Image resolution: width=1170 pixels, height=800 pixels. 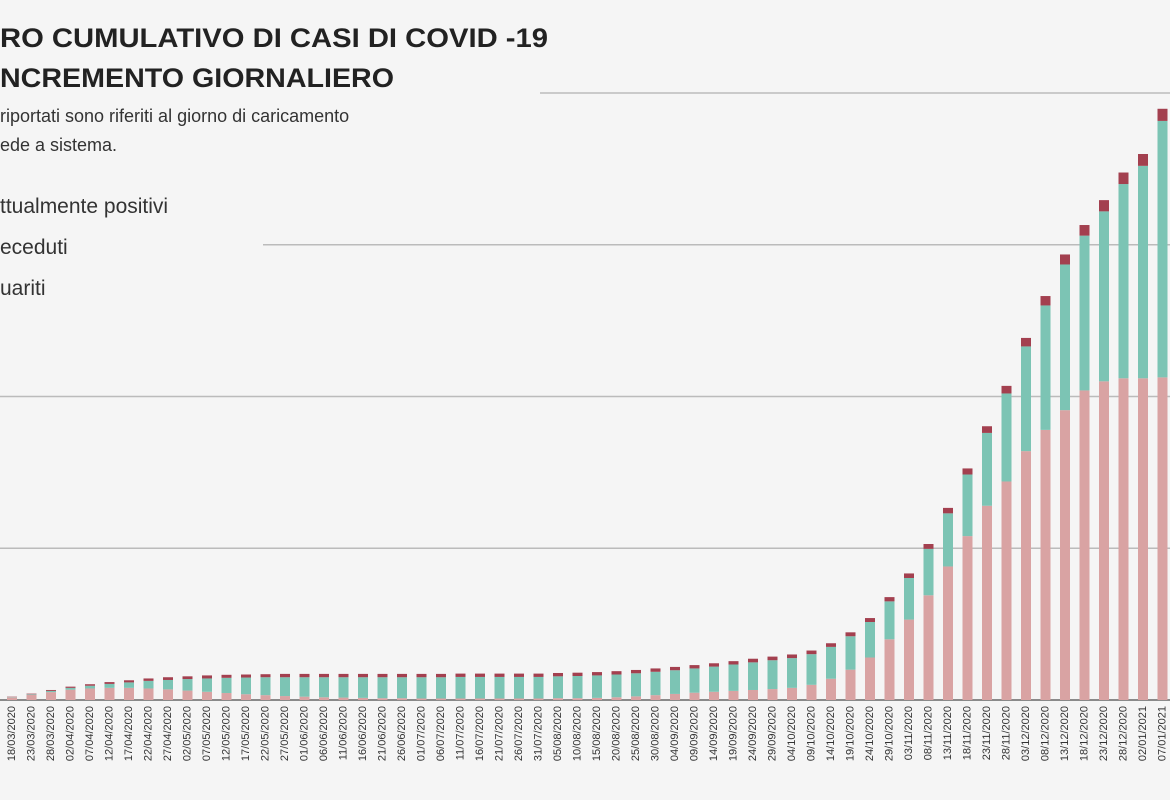 I want to click on x-tick-label: 29/10/2020, so click(x=889, y=733).